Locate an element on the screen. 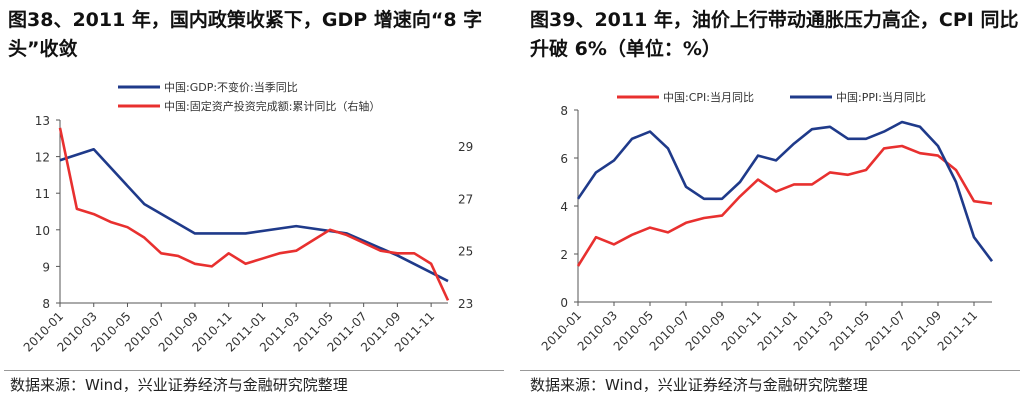  x-tick-label: 2011-11 is located at coordinates (957, 330).